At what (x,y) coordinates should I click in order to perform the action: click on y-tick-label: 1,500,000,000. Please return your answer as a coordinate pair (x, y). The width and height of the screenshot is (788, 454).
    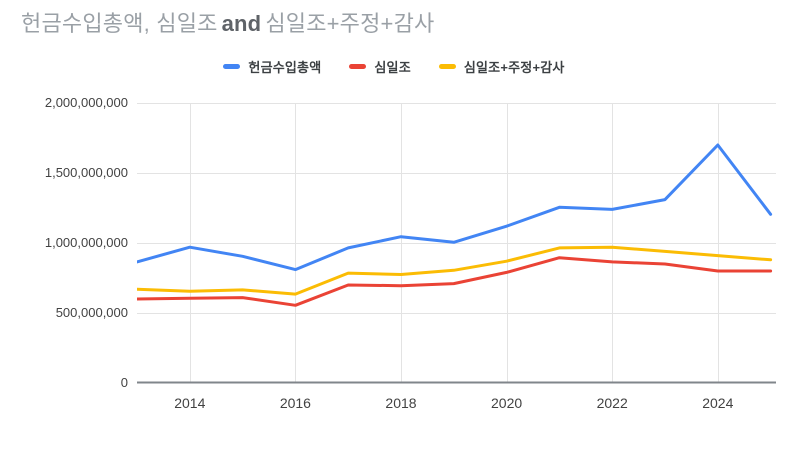
    Looking at the image, I should click on (86, 172).